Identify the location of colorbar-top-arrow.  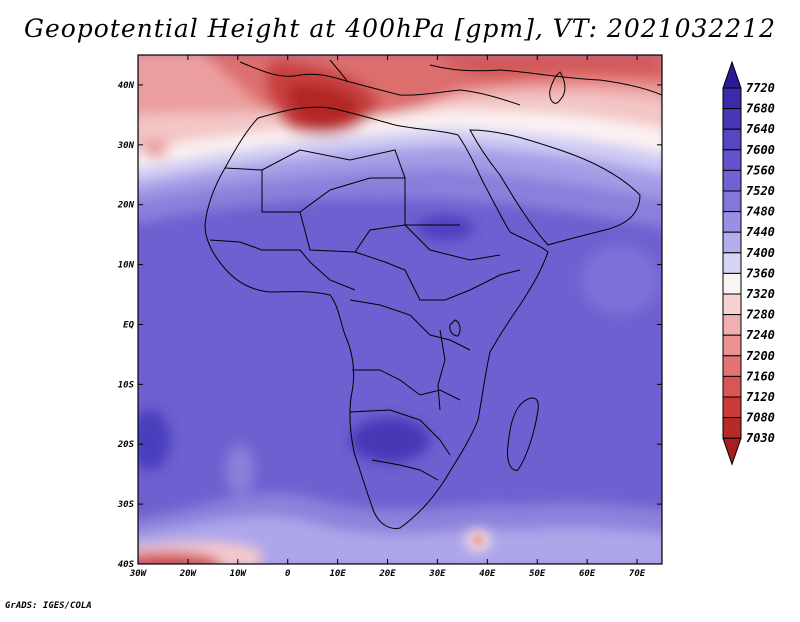
(732, 74).